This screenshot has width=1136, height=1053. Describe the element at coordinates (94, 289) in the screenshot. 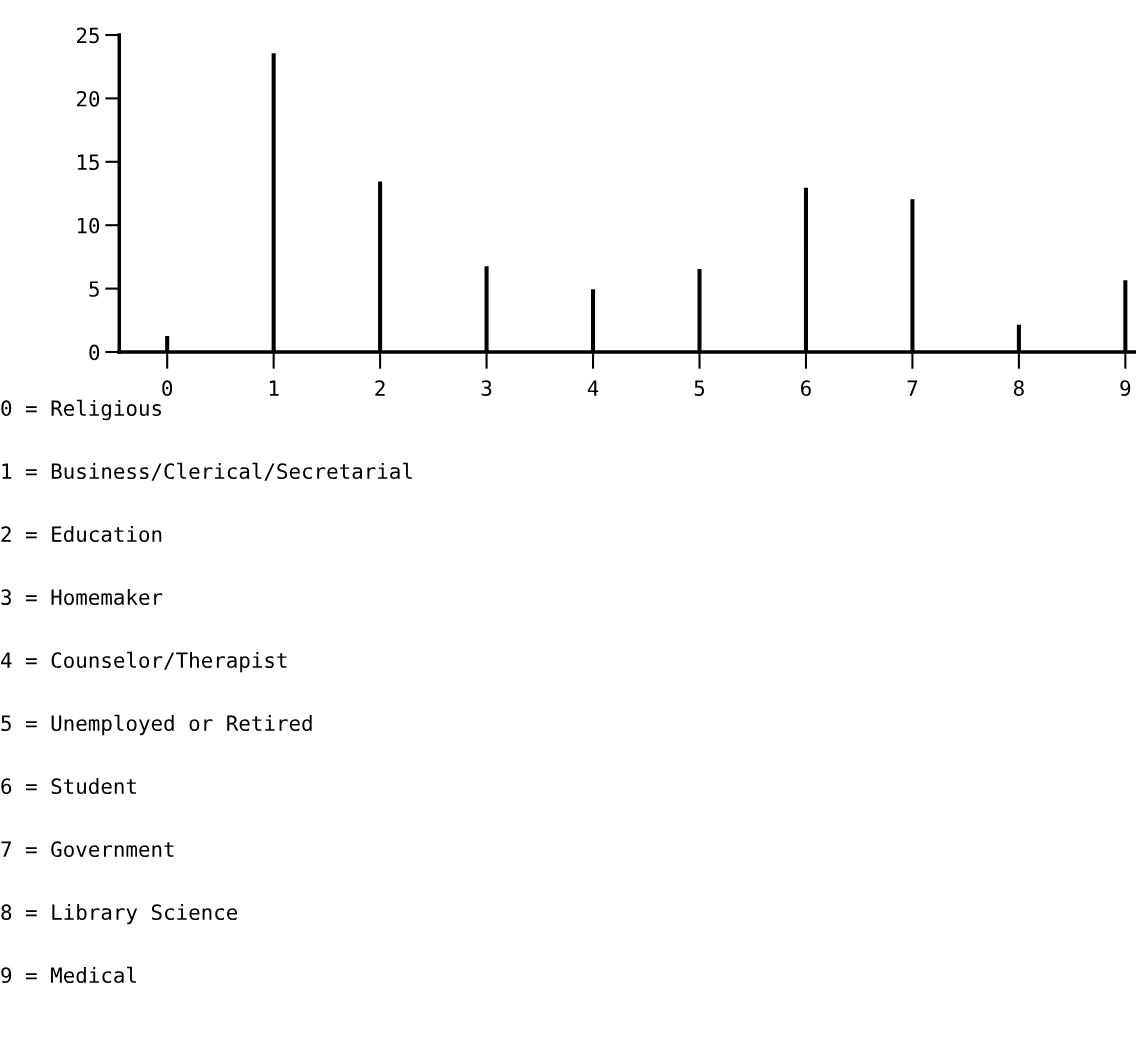

I see `y-tick-label: 5` at that location.